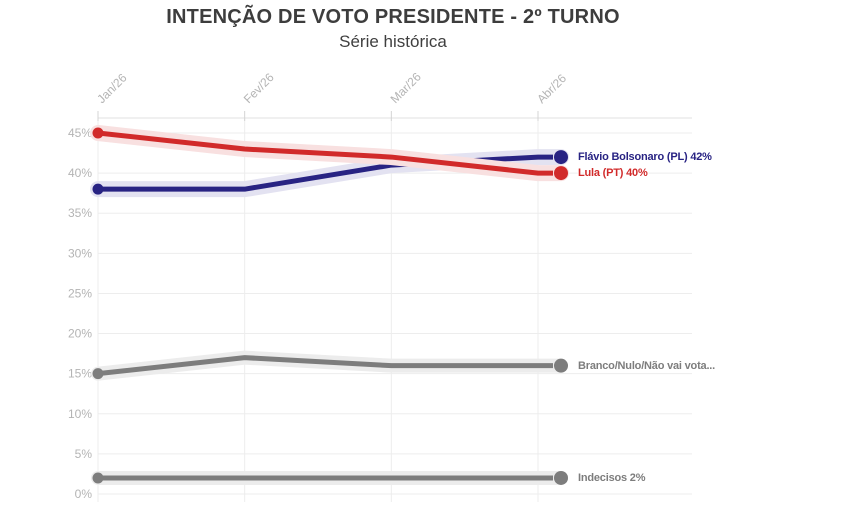 This screenshot has height=511, width=847. Describe the element at coordinates (613, 173) in the screenshot. I see `series-label-lula: Lula (PT) 40%` at that location.